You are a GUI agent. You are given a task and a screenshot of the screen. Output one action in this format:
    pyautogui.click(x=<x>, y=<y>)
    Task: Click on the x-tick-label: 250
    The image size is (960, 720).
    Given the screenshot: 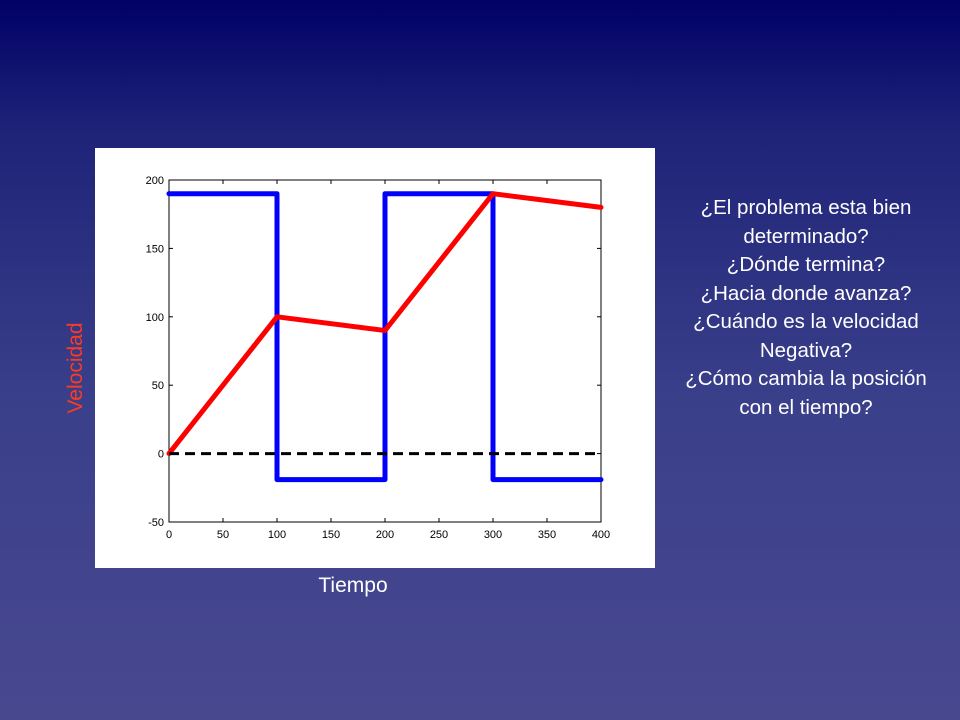 What is the action you would take?
    pyautogui.click(x=439, y=535)
    